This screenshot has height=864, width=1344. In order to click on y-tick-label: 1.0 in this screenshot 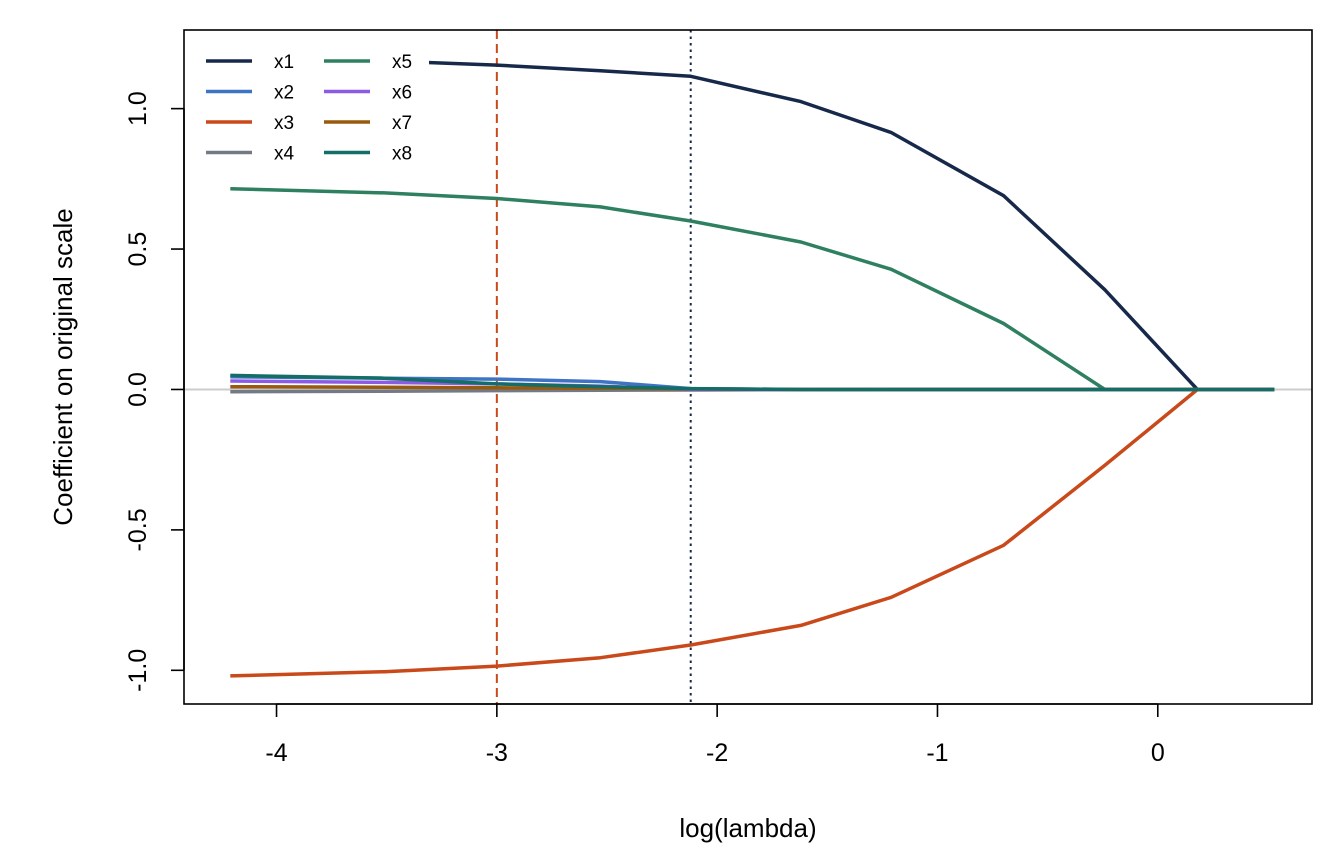, I will do `click(138, 108)`.